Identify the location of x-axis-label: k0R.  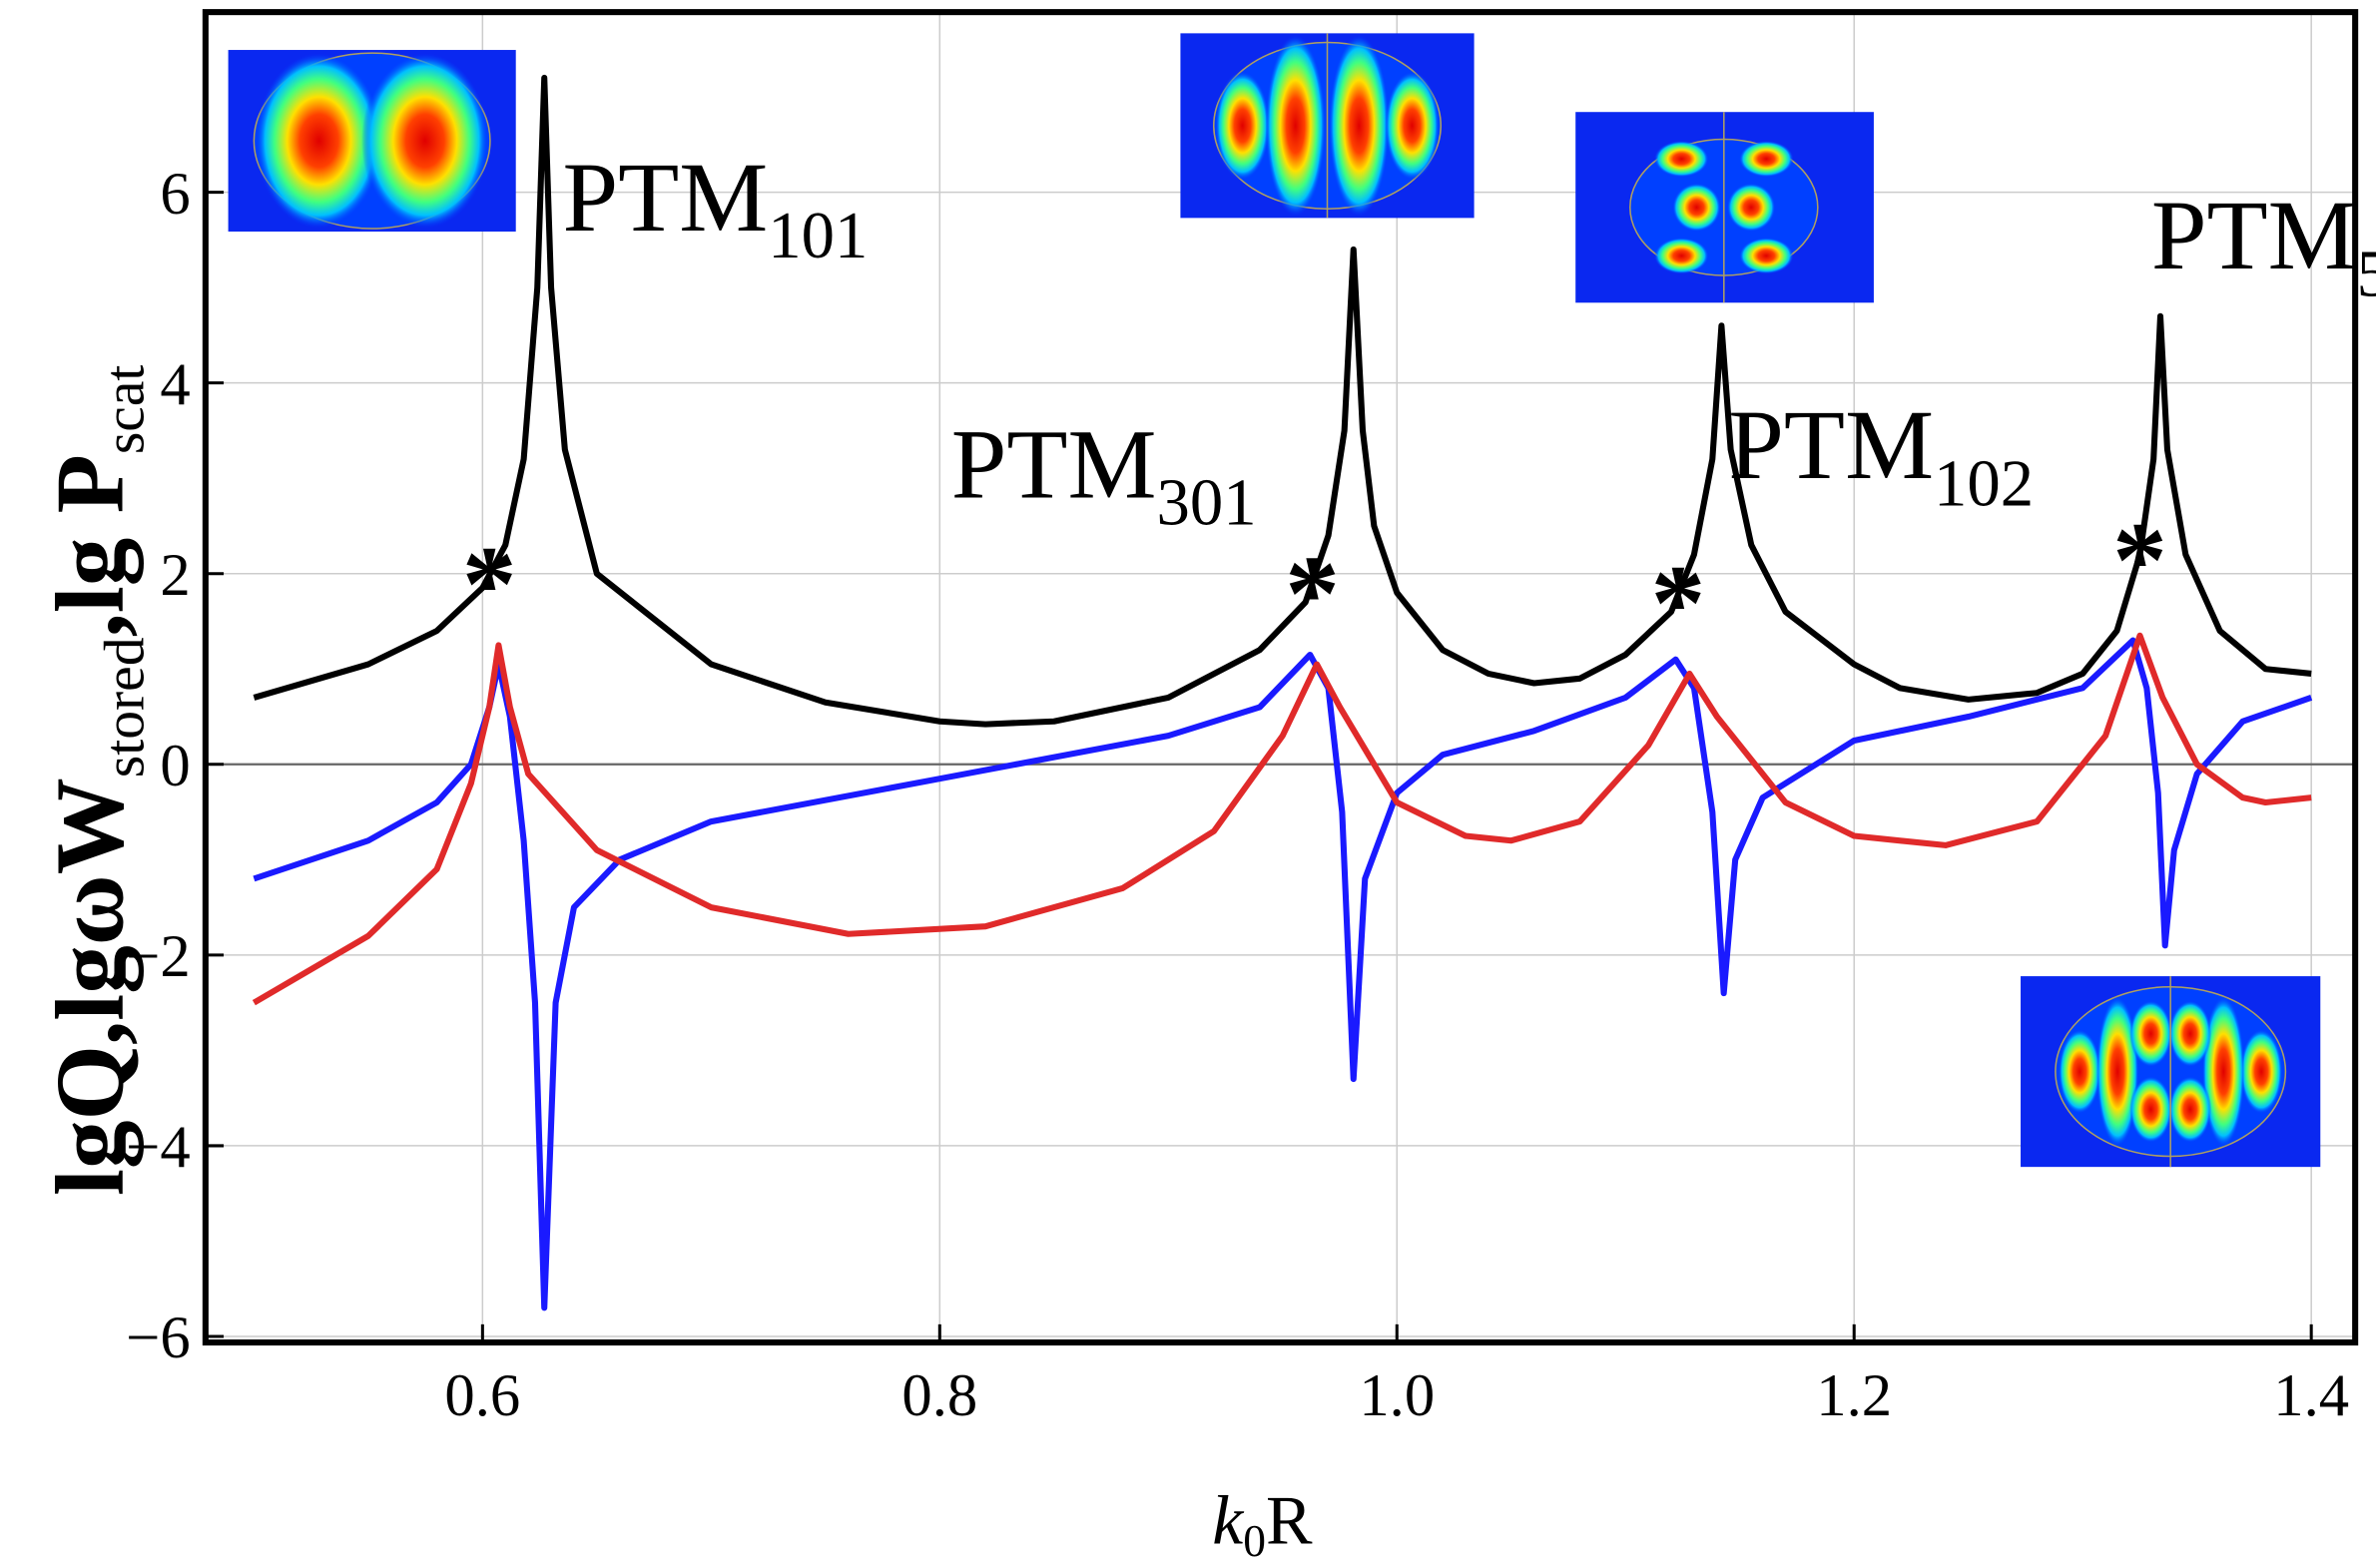
(1263, 1524).